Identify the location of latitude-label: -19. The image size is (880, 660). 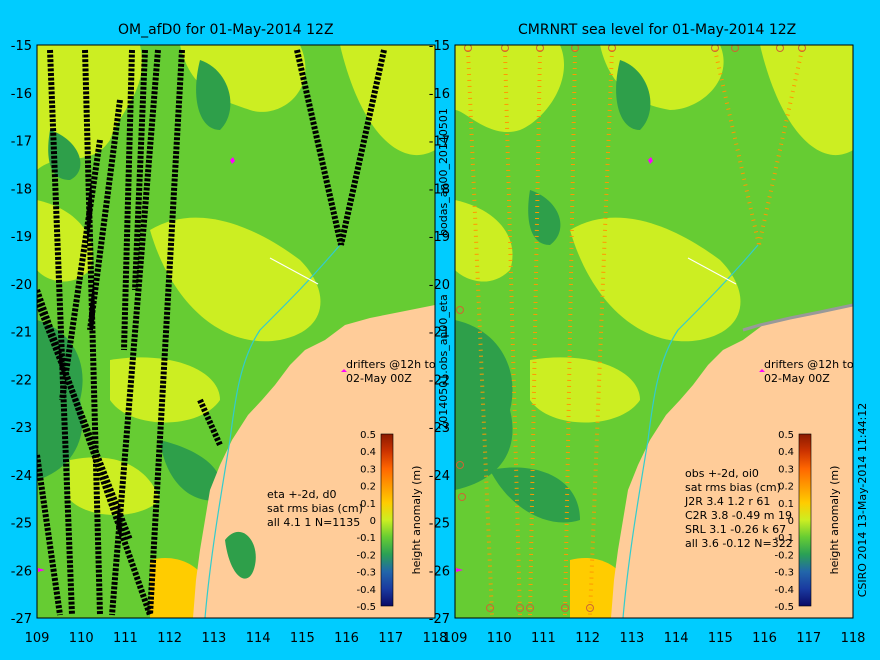
(21, 237).